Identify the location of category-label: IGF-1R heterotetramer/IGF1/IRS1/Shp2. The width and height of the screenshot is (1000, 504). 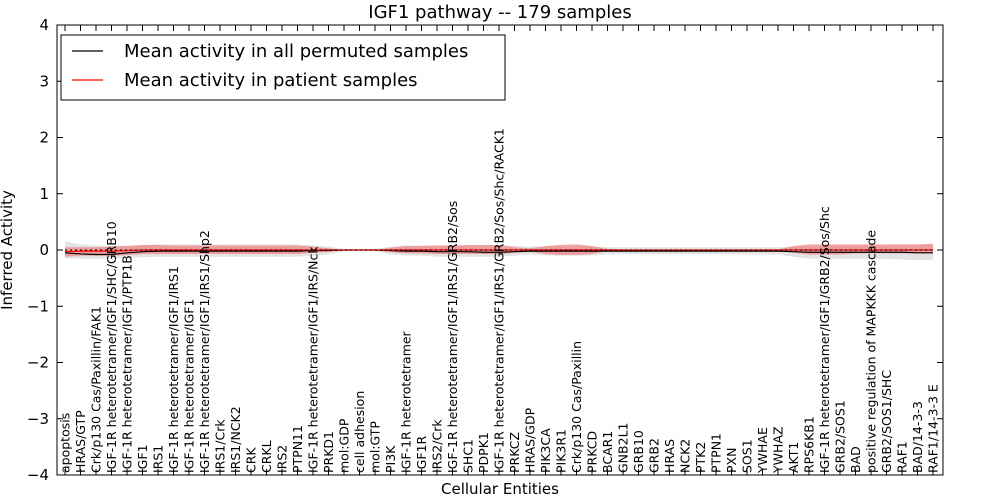
(204, 351).